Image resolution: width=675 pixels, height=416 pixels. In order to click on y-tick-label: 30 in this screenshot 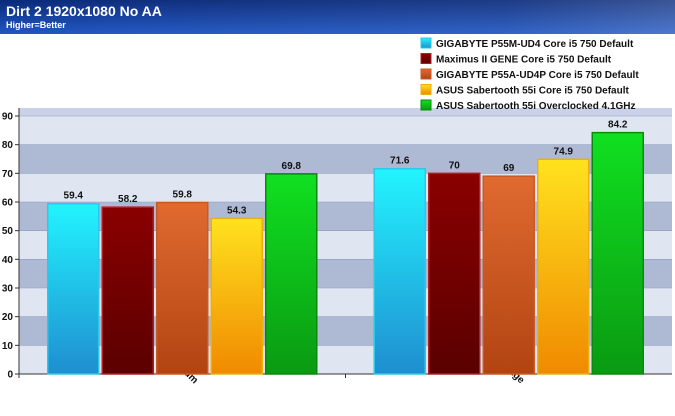, I will do `click(8, 289)`.